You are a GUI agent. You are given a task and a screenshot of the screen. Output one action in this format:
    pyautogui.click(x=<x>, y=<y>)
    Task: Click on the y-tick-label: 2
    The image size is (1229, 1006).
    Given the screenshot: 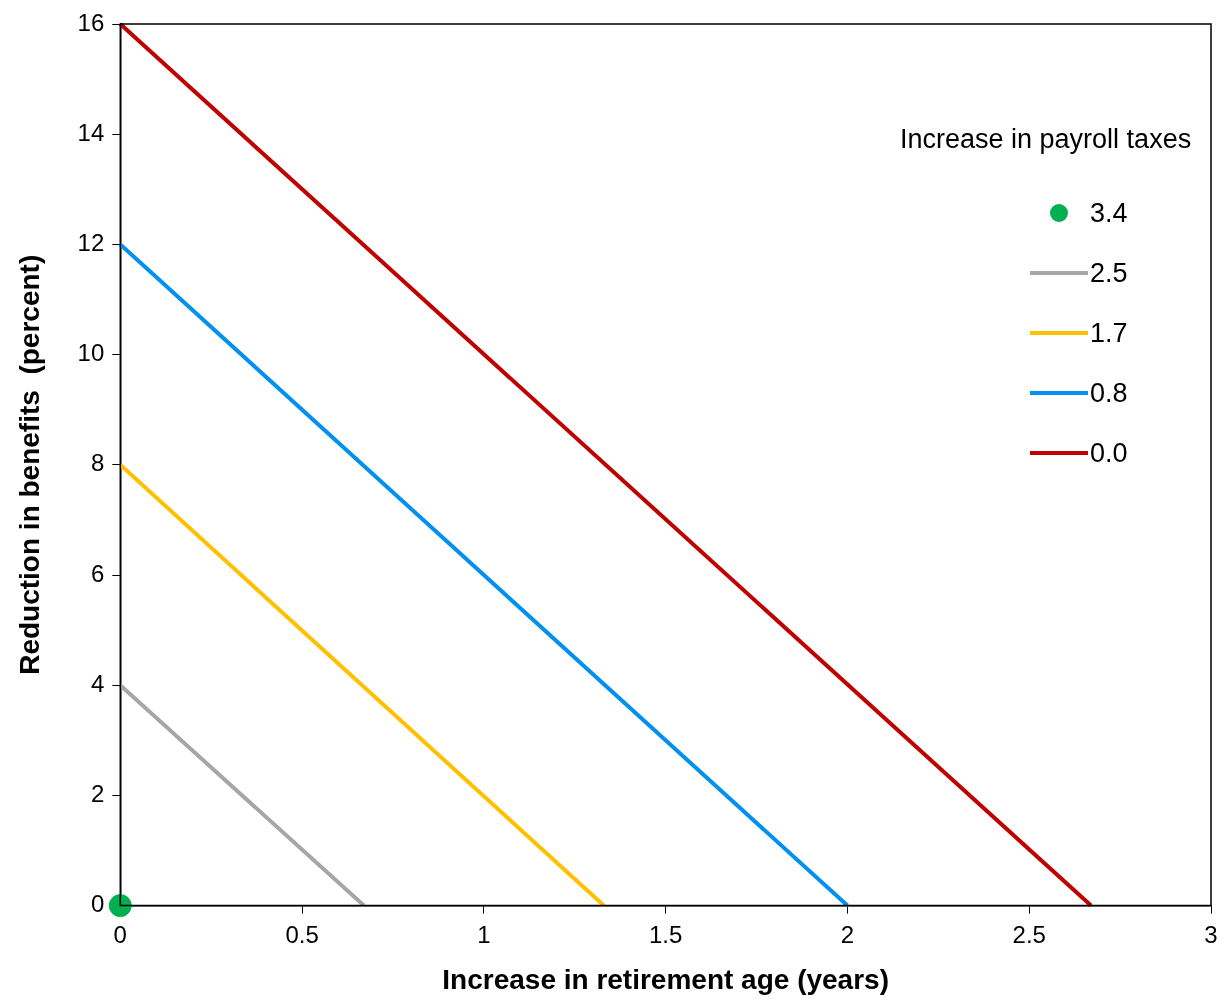 What is the action you would take?
    pyautogui.click(x=97, y=794)
    